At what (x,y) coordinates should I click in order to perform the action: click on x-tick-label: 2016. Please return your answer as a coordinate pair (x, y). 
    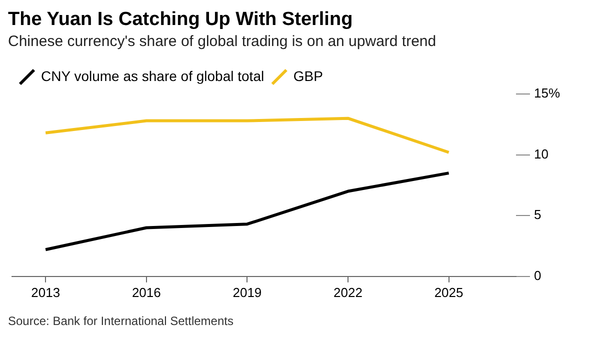
    Looking at the image, I should click on (146, 292).